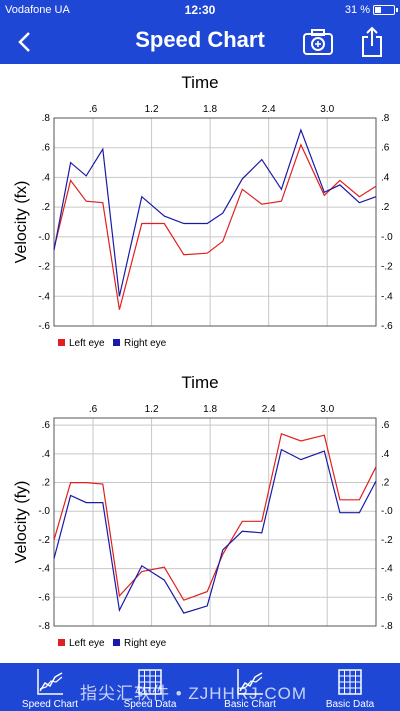 The image size is (400, 711). What do you see at coordinates (372, 42) in the screenshot?
I see `share-icon` at bounding box center [372, 42].